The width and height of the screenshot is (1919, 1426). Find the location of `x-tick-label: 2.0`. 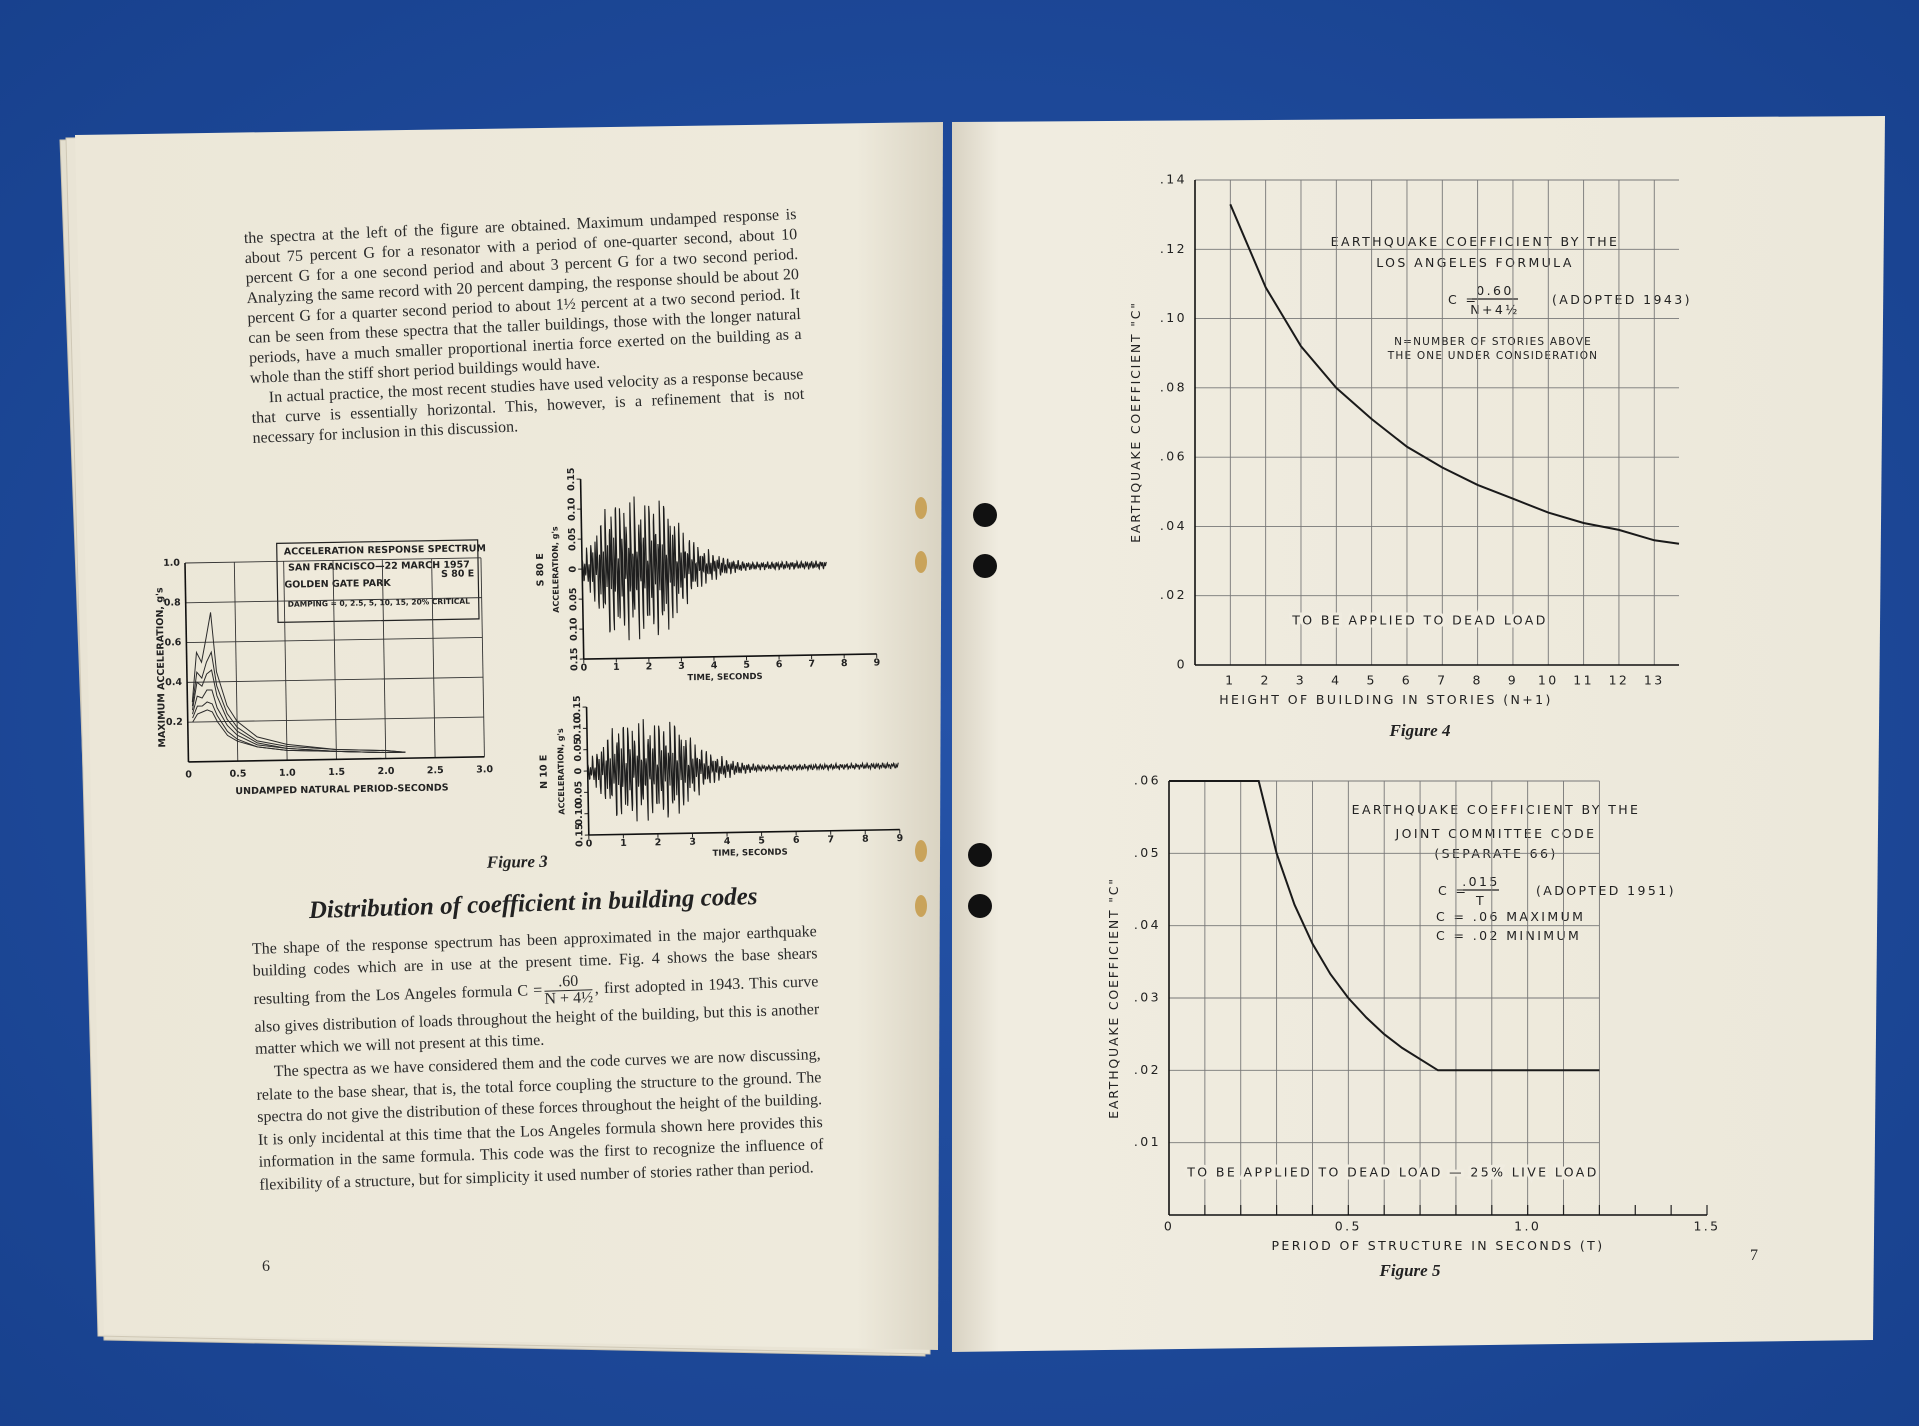

x-tick-label: 2.0 is located at coordinates (385, 771).